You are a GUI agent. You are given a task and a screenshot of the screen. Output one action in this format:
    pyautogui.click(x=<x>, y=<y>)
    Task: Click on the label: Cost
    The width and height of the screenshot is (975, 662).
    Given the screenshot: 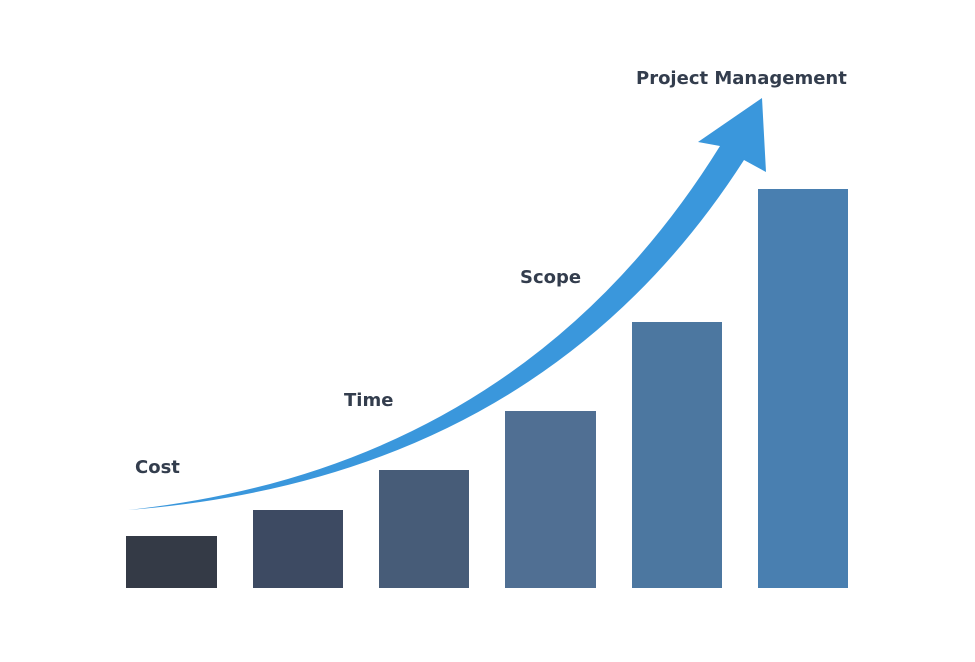 What is the action you would take?
    pyautogui.click(x=157, y=467)
    